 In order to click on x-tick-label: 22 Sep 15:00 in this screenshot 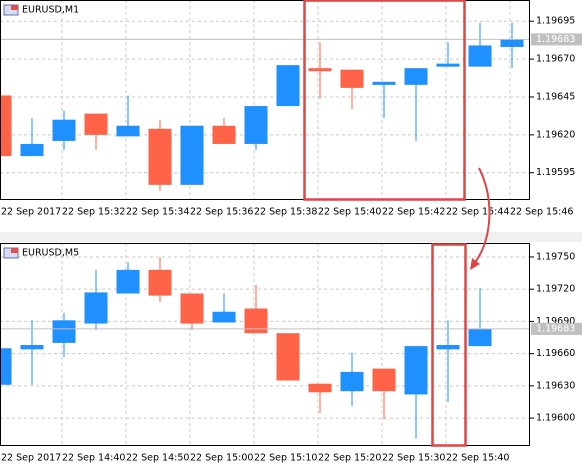, I will do `click(221, 458)`.